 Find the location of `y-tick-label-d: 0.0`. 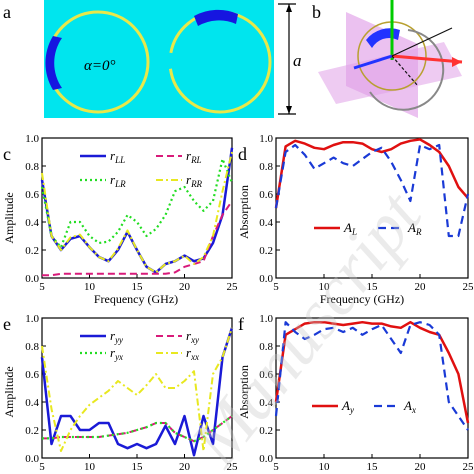

y-tick-label-d: 0.0 is located at coordinates (266, 279).